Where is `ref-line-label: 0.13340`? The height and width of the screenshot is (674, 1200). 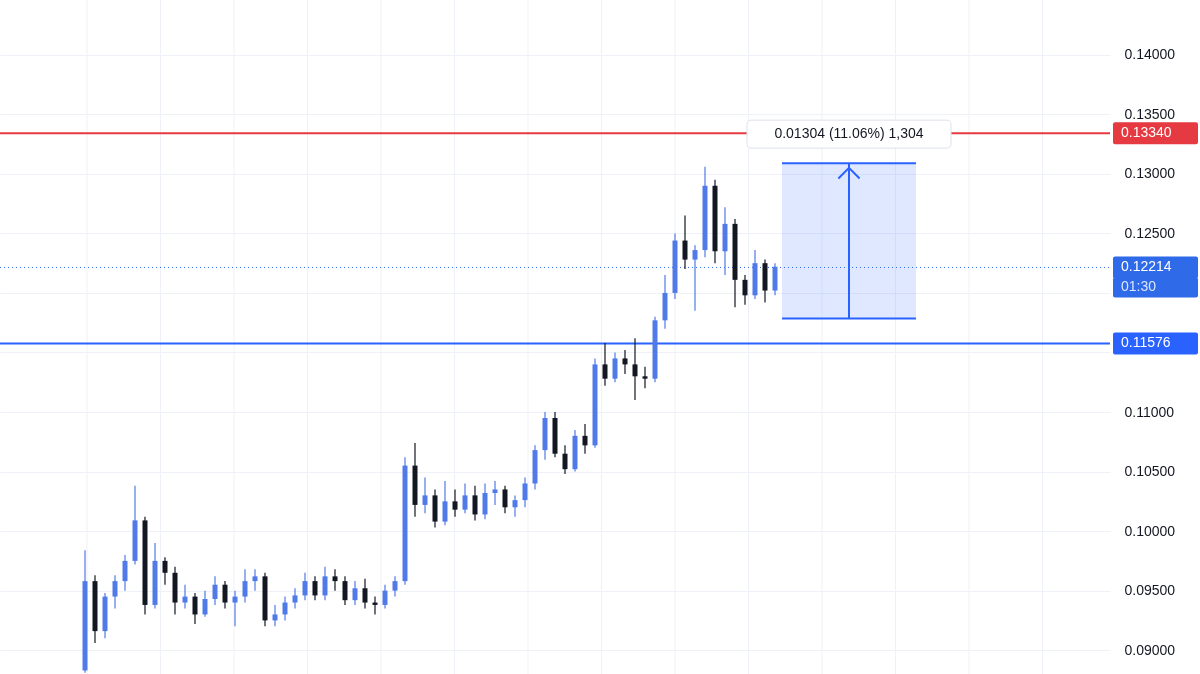
ref-line-label: 0.13340 is located at coordinates (1146, 132).